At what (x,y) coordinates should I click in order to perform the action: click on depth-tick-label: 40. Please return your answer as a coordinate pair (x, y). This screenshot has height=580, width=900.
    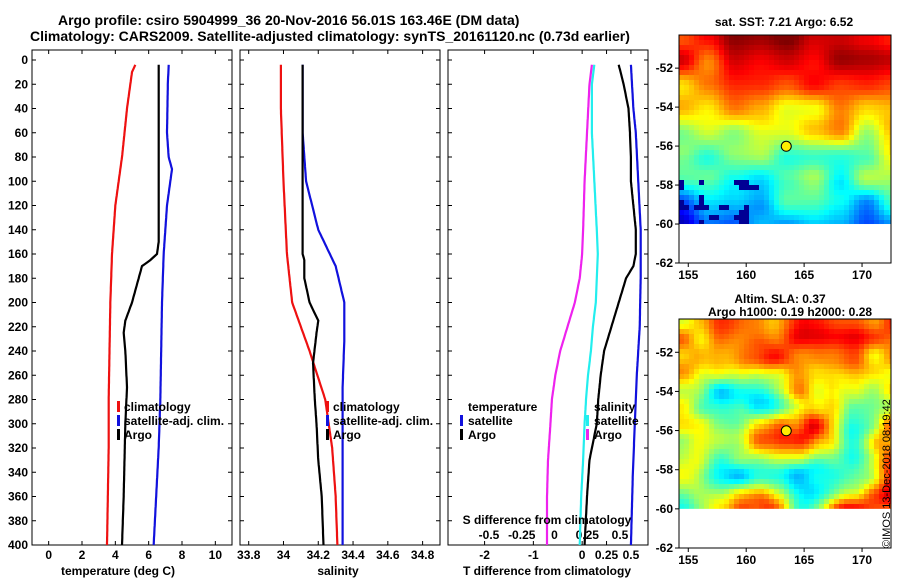
    Looking at the image, I should click on (22, 109).